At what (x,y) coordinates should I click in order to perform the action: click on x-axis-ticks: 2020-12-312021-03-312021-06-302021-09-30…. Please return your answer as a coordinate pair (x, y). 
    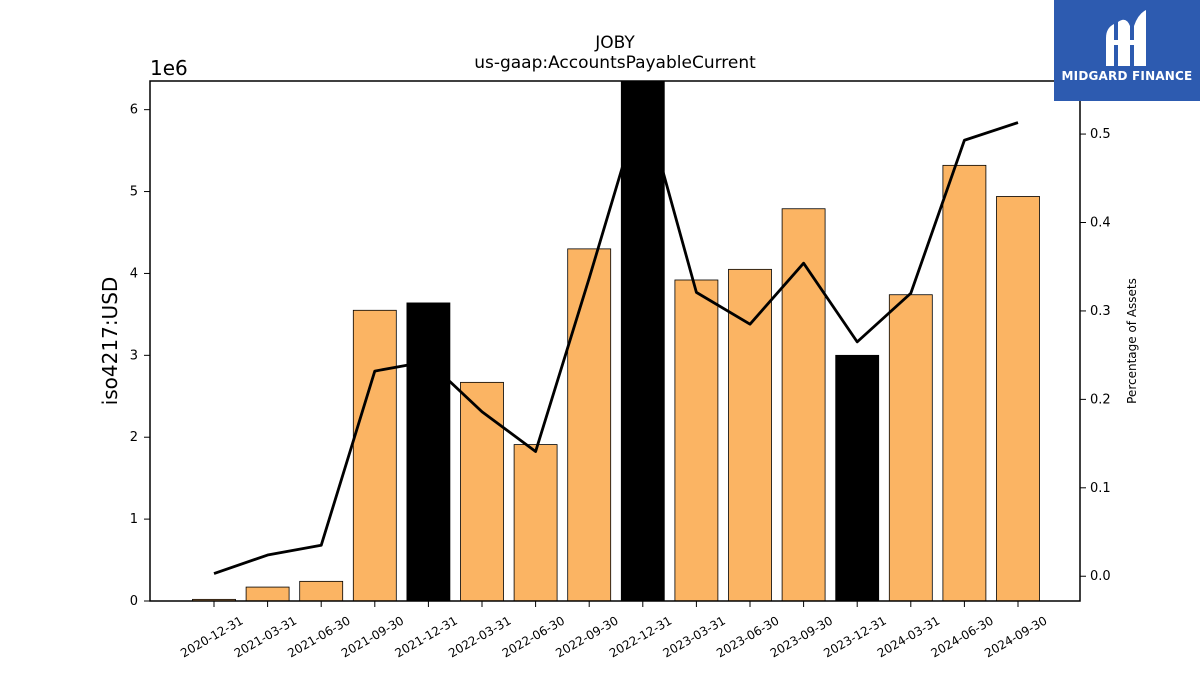
    Looking at the image, I should click on (614, 630).